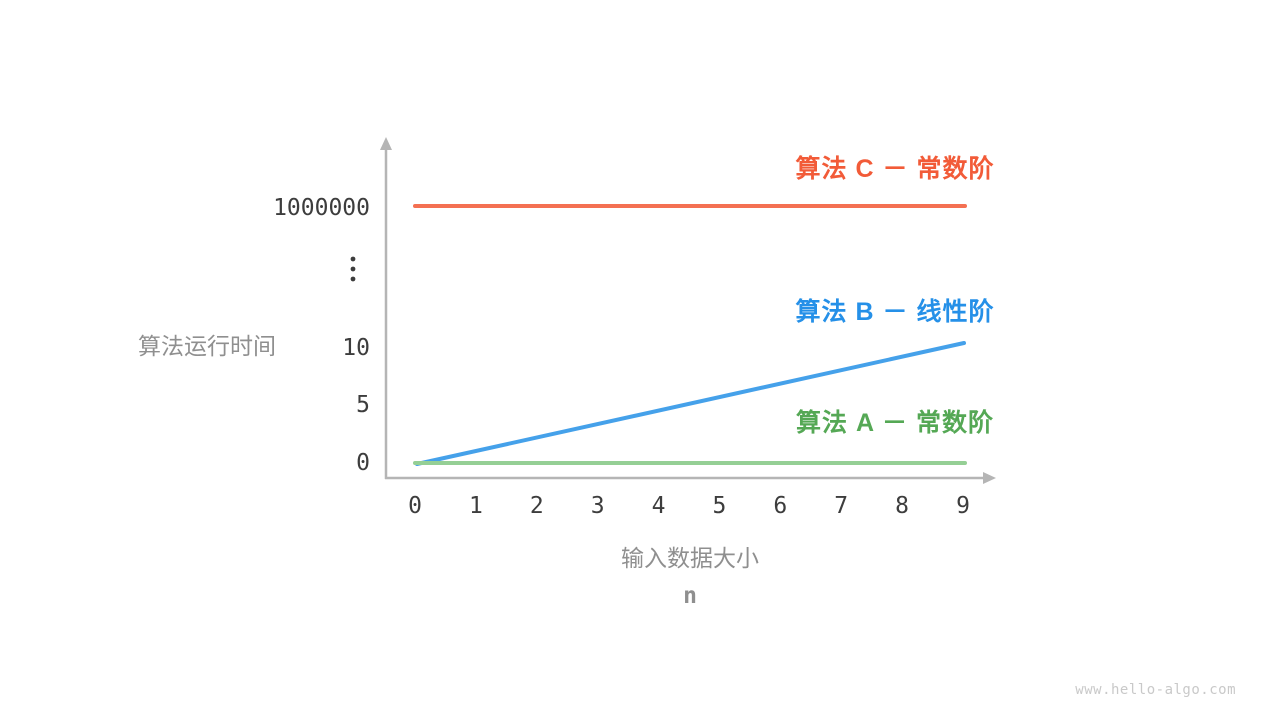 The image size is (1280, 720). Describe the element at coordinates (902, 506) in the screenshot. I see `x-tick-label: 8` at that location.